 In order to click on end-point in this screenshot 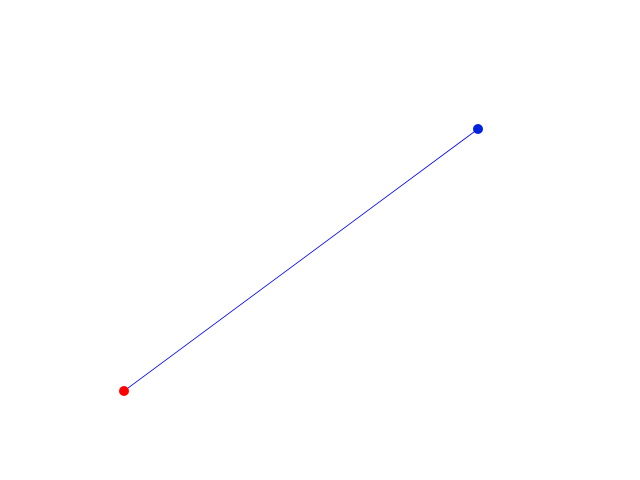, I will do `click(478, 129)`.